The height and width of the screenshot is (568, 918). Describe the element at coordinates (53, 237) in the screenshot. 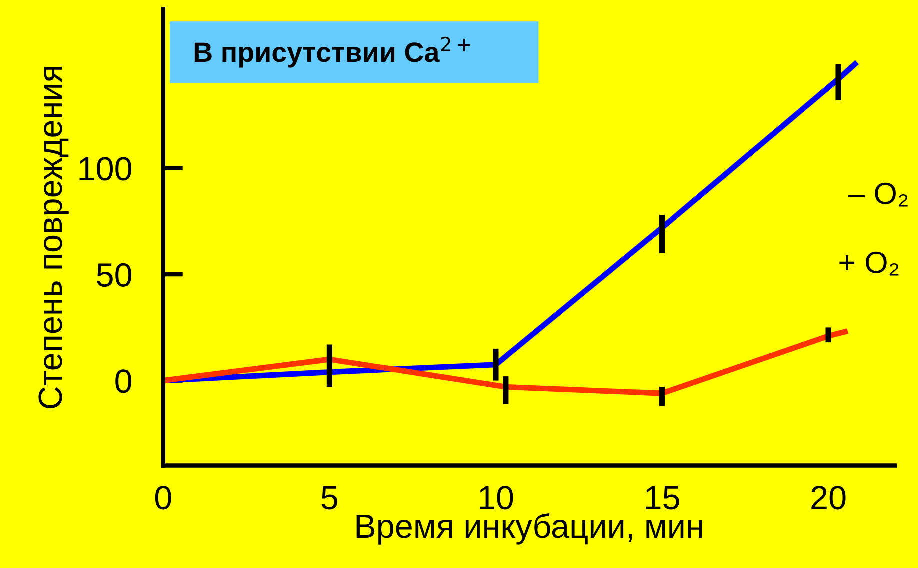

I see `y-axis-title: Степень повреждения` at that location.